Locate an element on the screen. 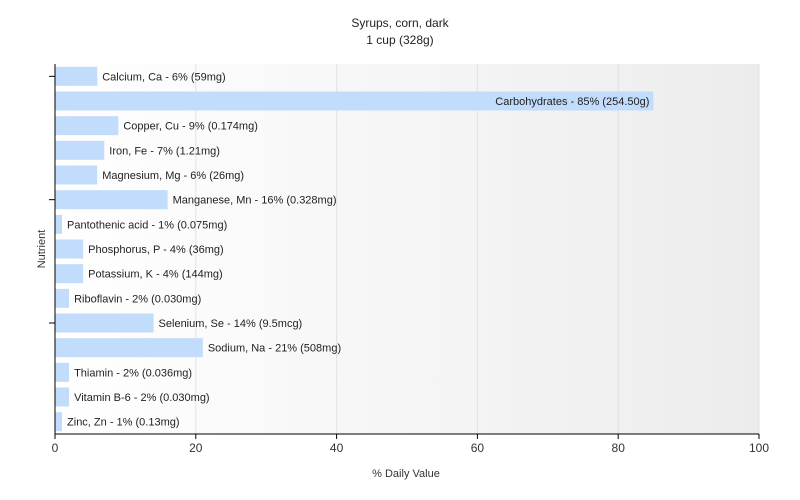 The width and height of the screenshot is (800, 500). x-tick-label: 0 is located at coordinates (55, 448).